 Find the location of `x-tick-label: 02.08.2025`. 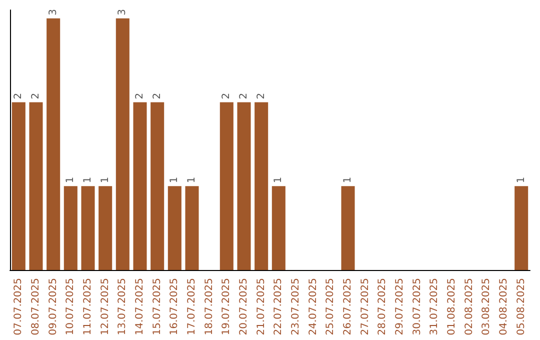

x-tick-label: 02.08.2025 is located at coordinates (469, 307).